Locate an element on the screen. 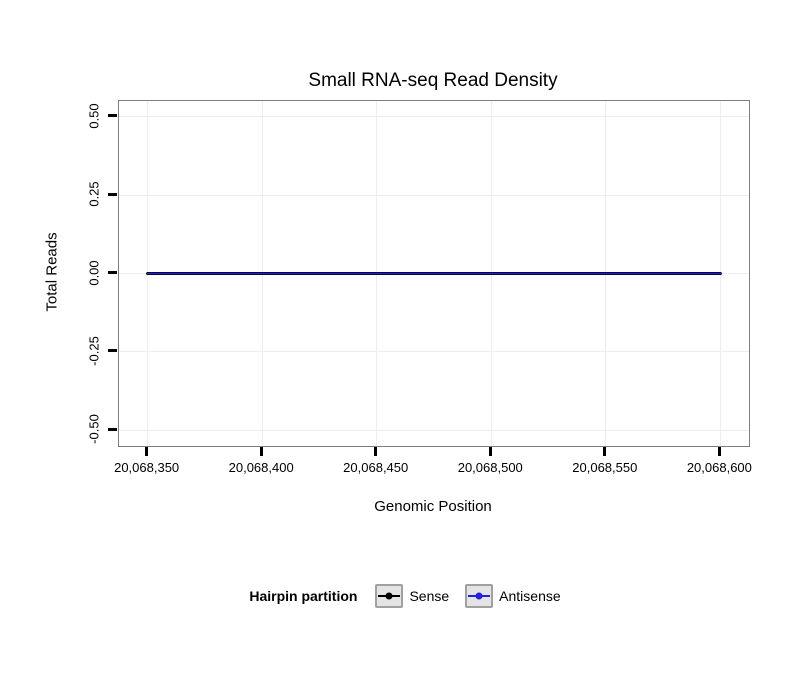  x-axis-label: Genomic Position is located at coordinates (433, 506).